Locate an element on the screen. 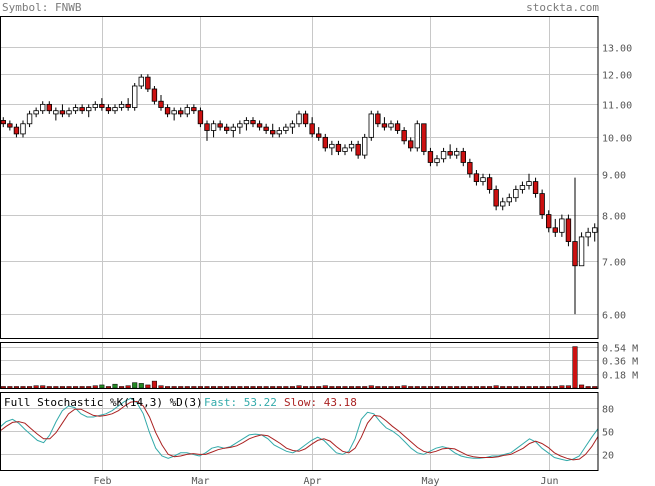 This screenshot has width=655, height=486. stochastic-slow-label: Slow: 43.18 is located at coordinates (320, 402).